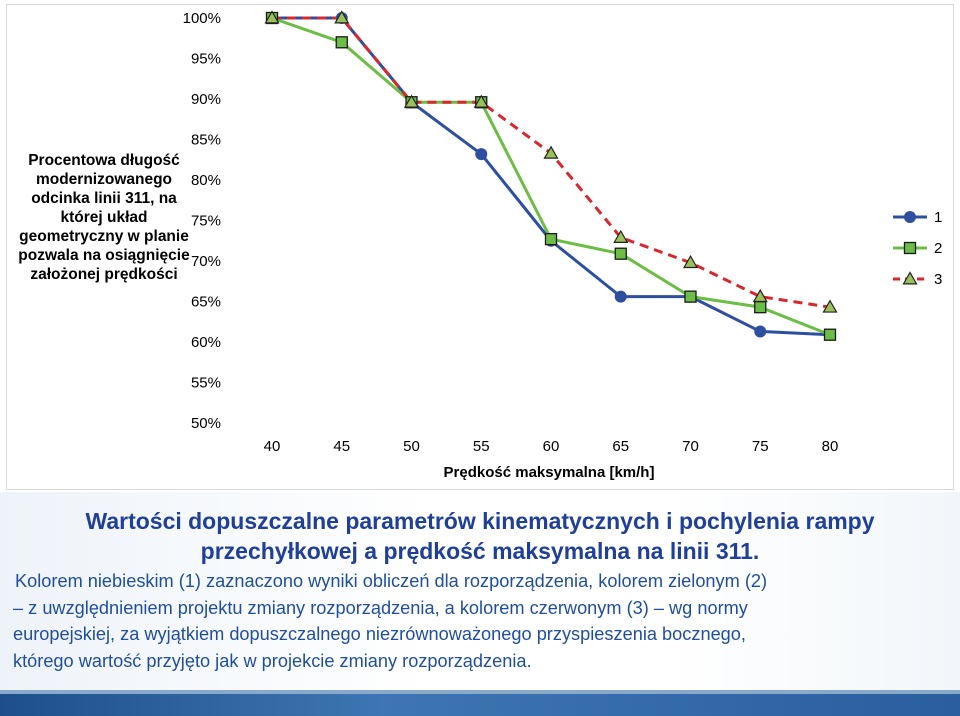 The image size is (960, 716). Describe the element at coordinates (549, 472) in the screenshot. I see `x-axis-title: Prędkość maksymalna [km/h]` at that location.